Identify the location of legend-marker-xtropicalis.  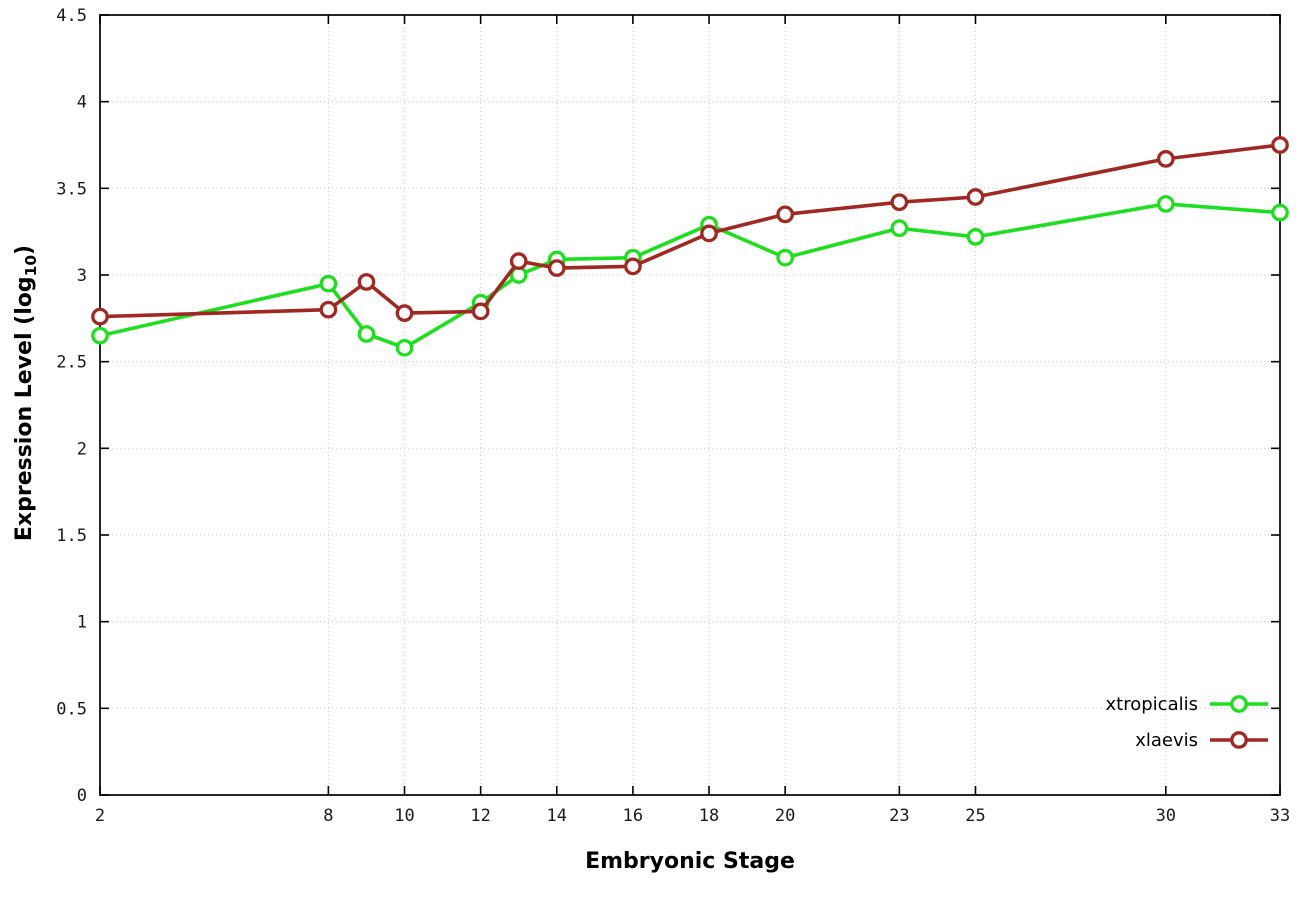
(1239, 704).